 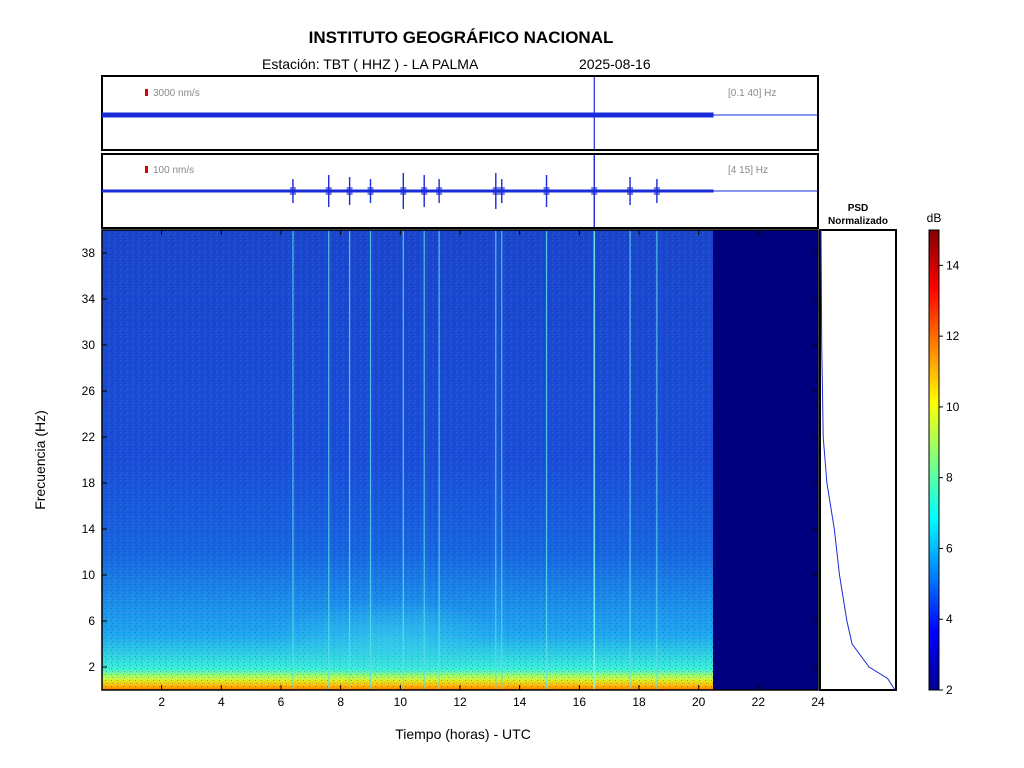 I want to click on chart-title: INSTITUTO GEOGRÁFICO NACIONAL, so click(x=461, y=37).